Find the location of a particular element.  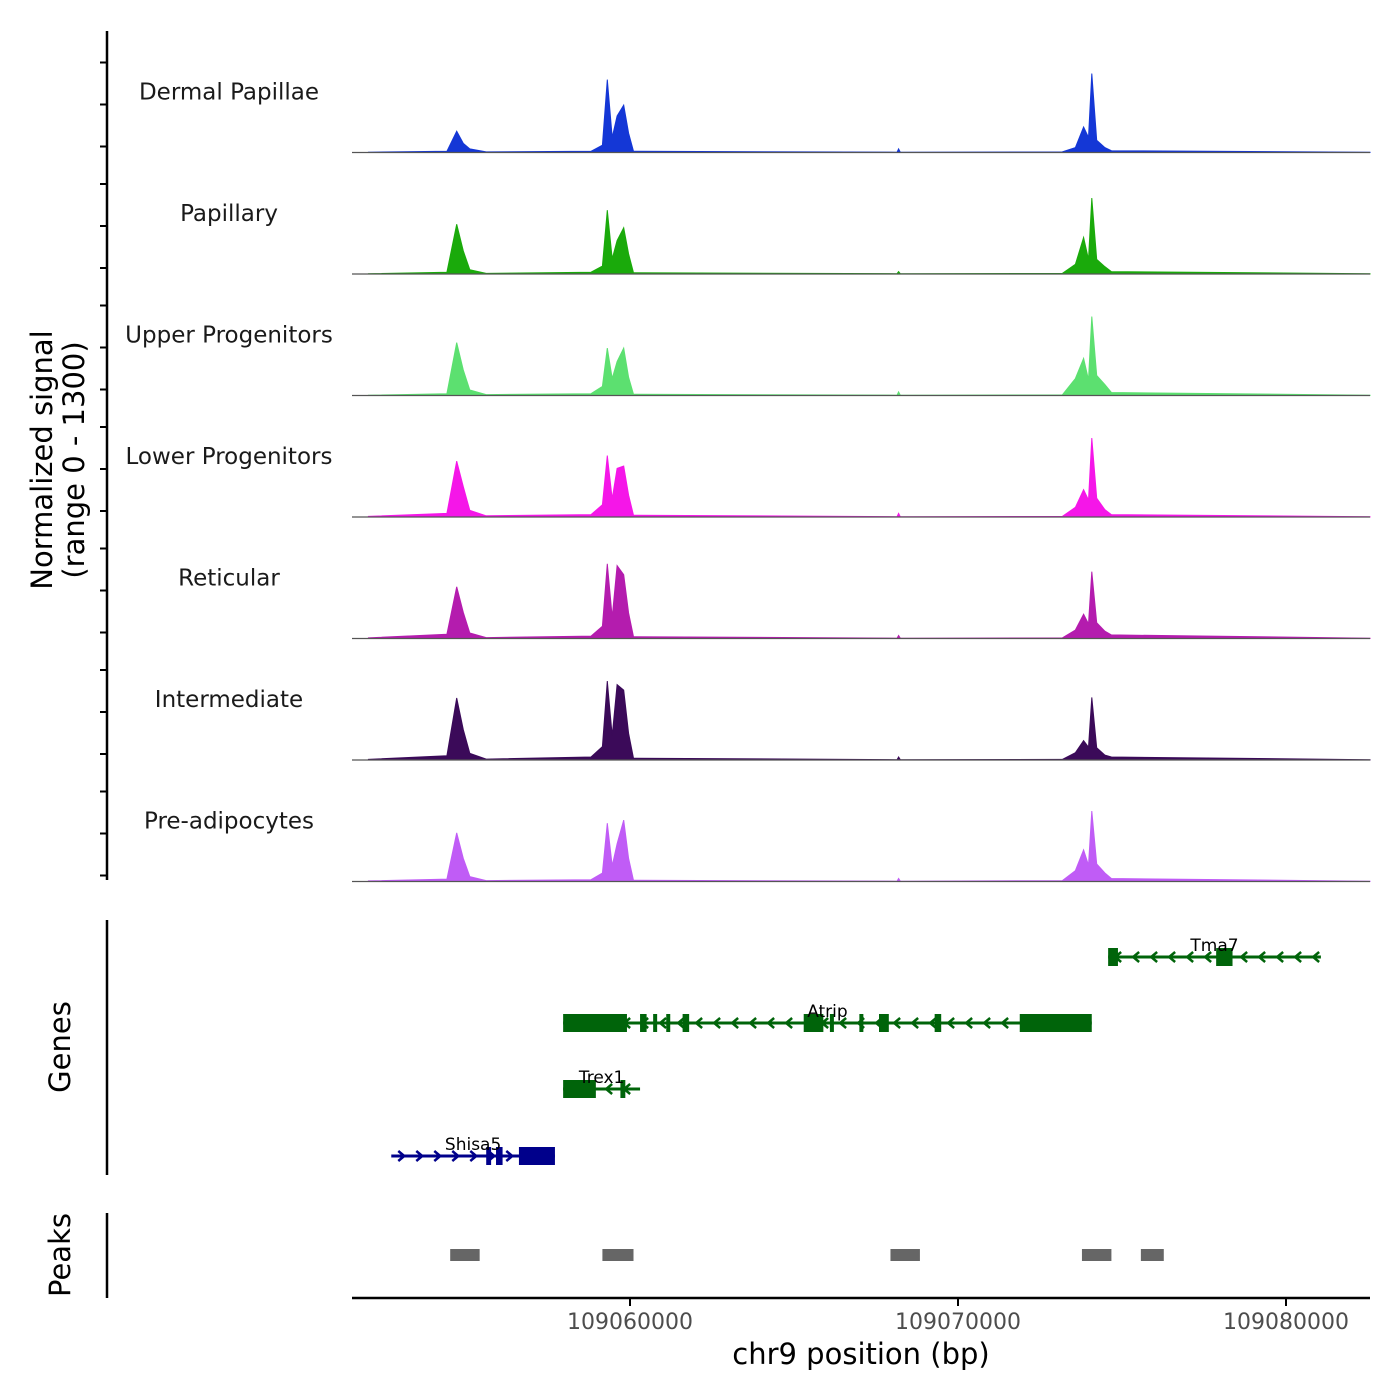

gene-tma7: Tma7 is located at coordinates (1214, 951).